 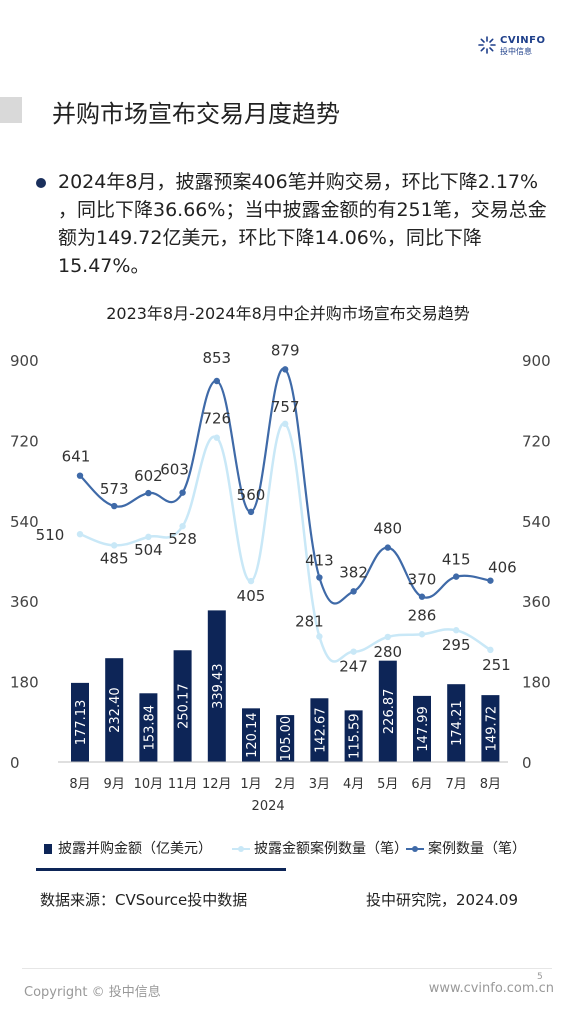 What do you see at coordinates (422, 615) in the screenshot?
I see `disclosed-count-label-10: 286` at bounding box center [422, 615].